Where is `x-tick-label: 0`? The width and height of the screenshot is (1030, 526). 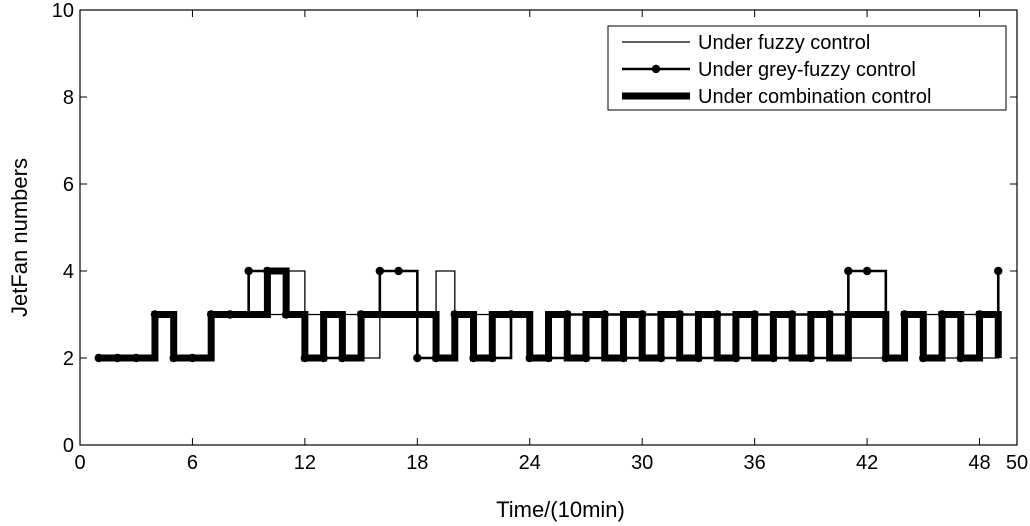 x-tick-label: 0 is located at coordinates (79, 463).